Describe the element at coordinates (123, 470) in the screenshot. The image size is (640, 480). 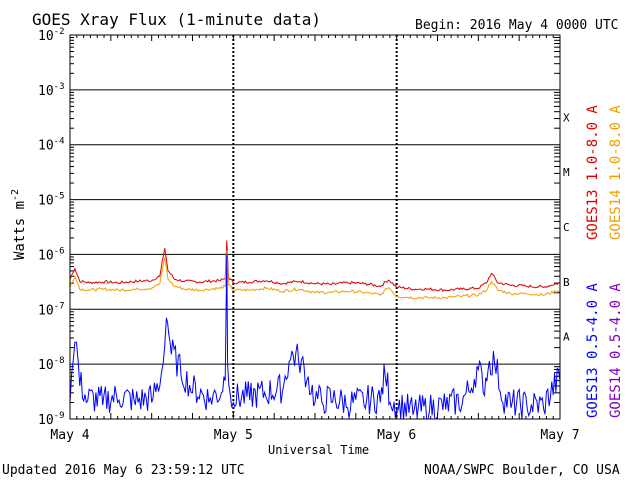
I see `updated-timestamp: Updated 2016 May 6 23:59:12 UTC` at that location.